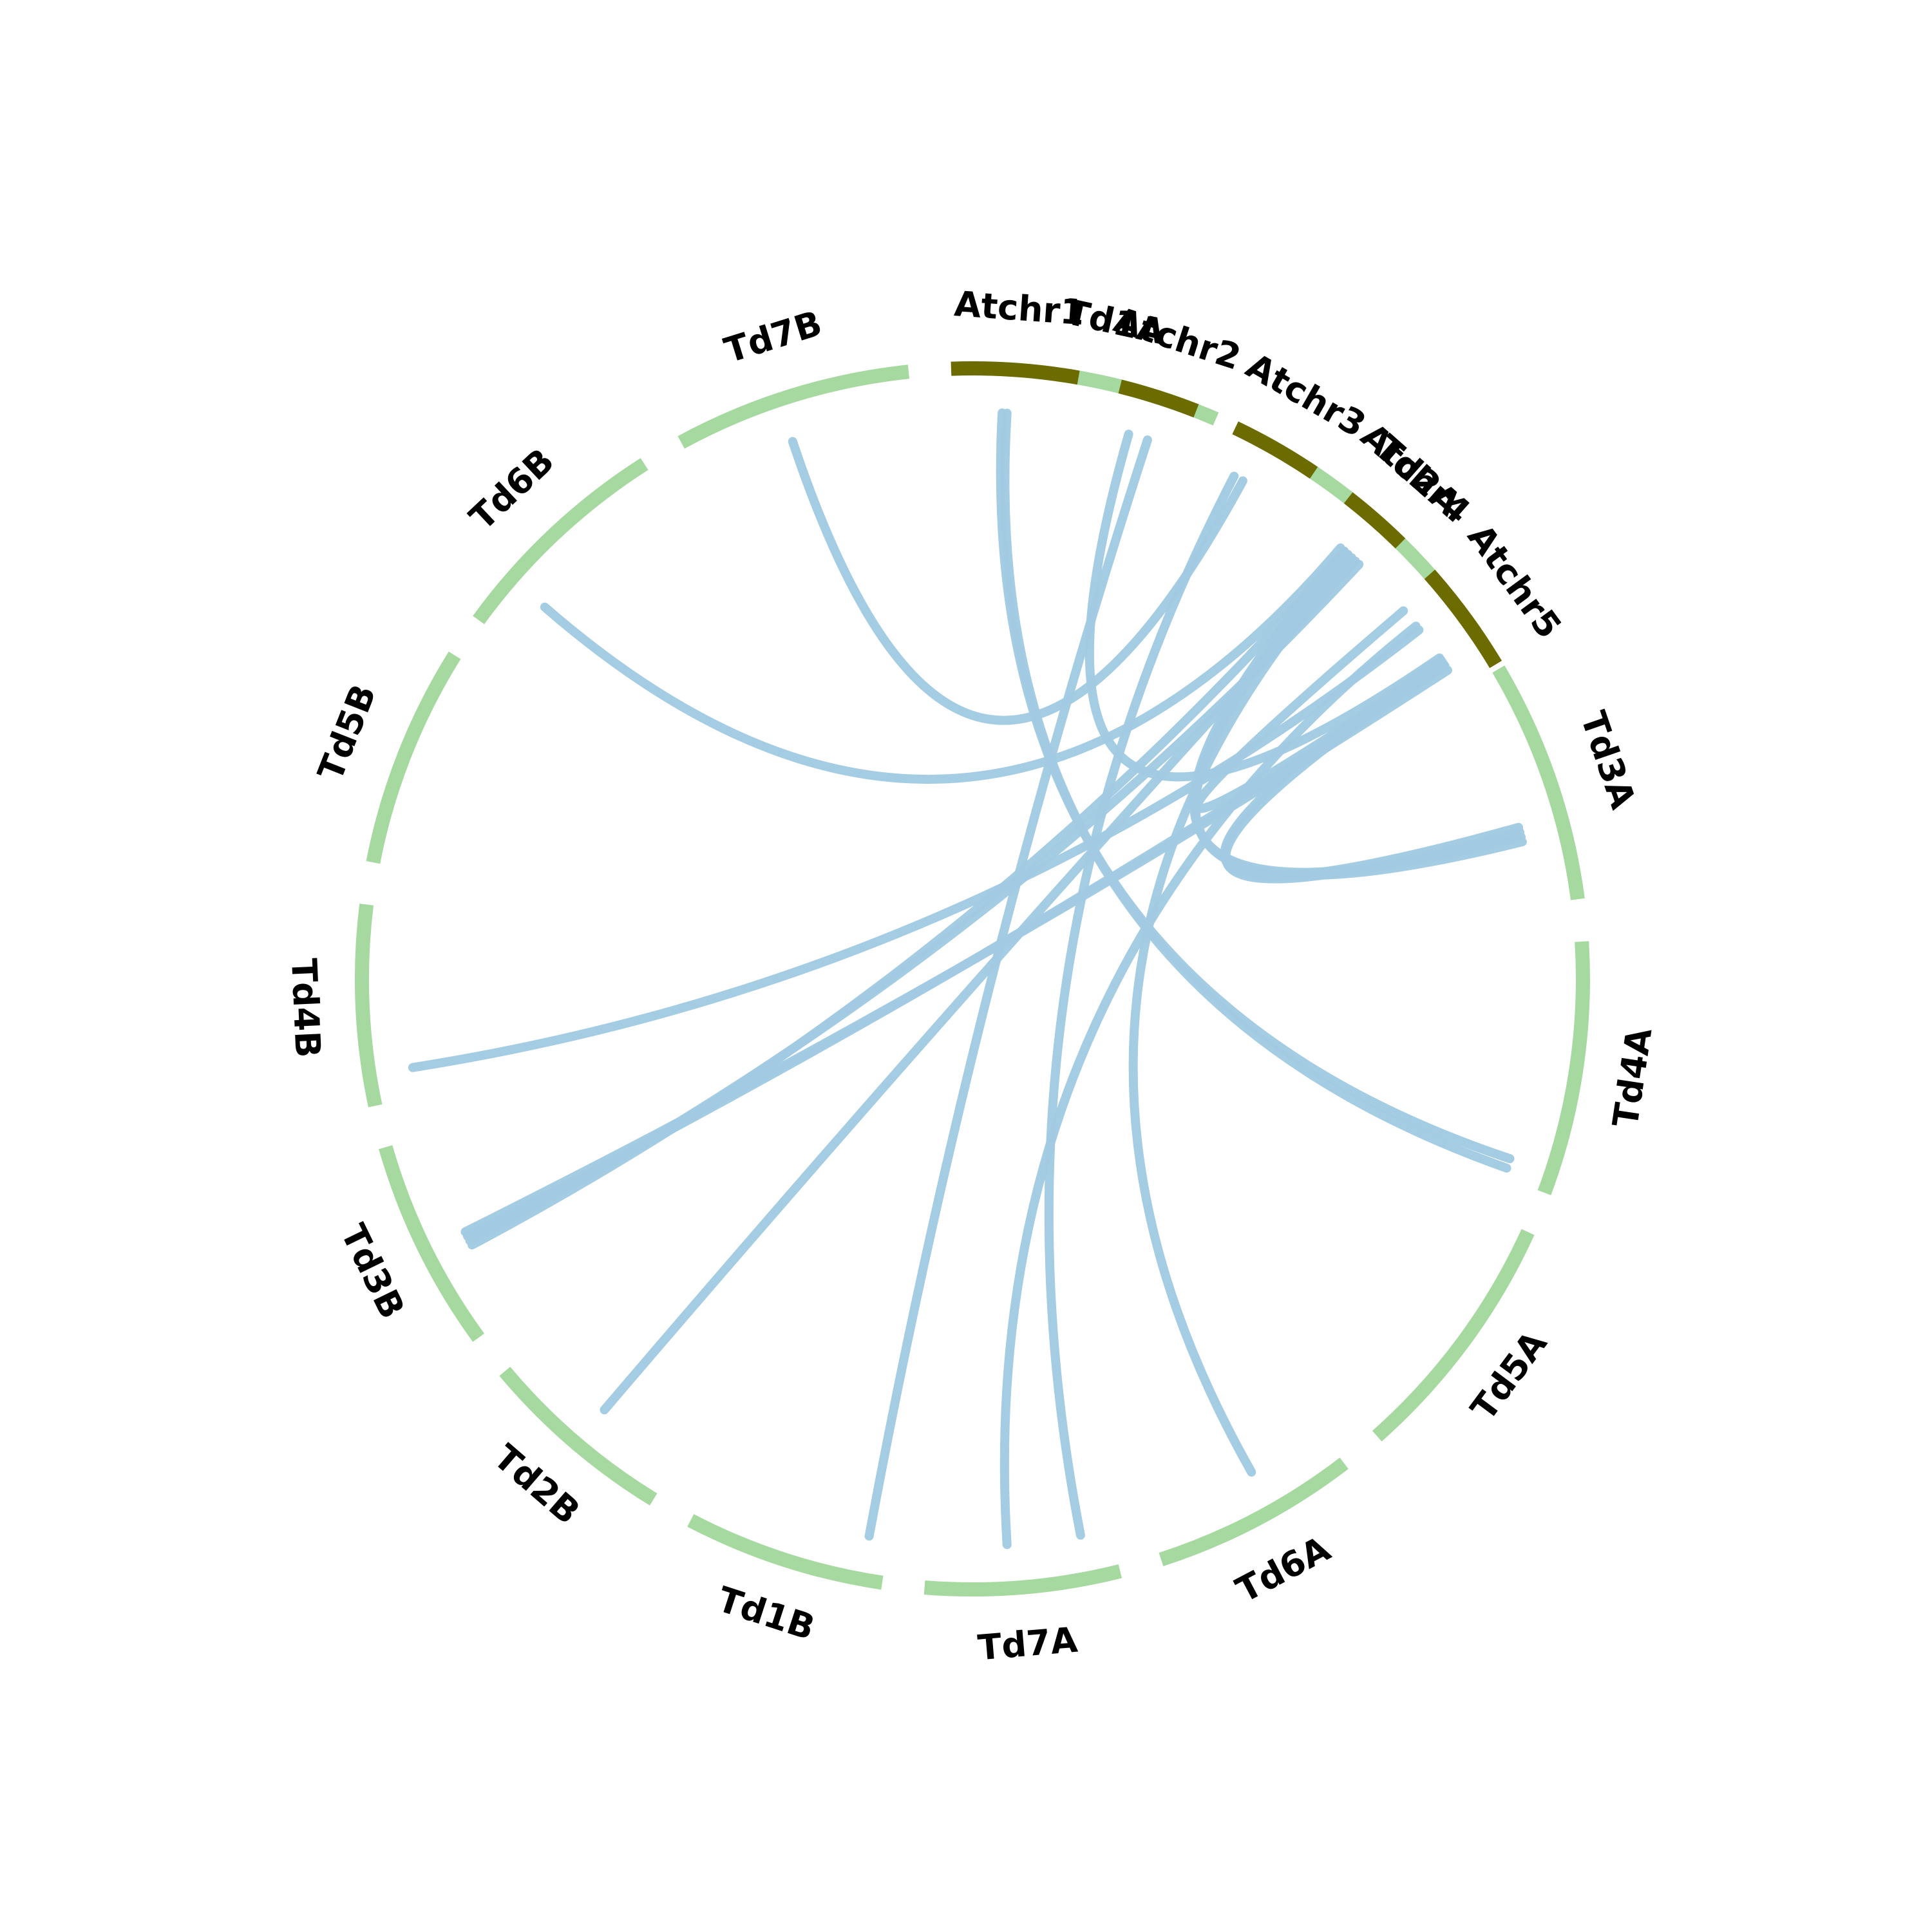 Image resolution: width=1932 pixels, height=1932 pixels. I want to click on segment-label-td4b: Td4B, so click(305, 1008).